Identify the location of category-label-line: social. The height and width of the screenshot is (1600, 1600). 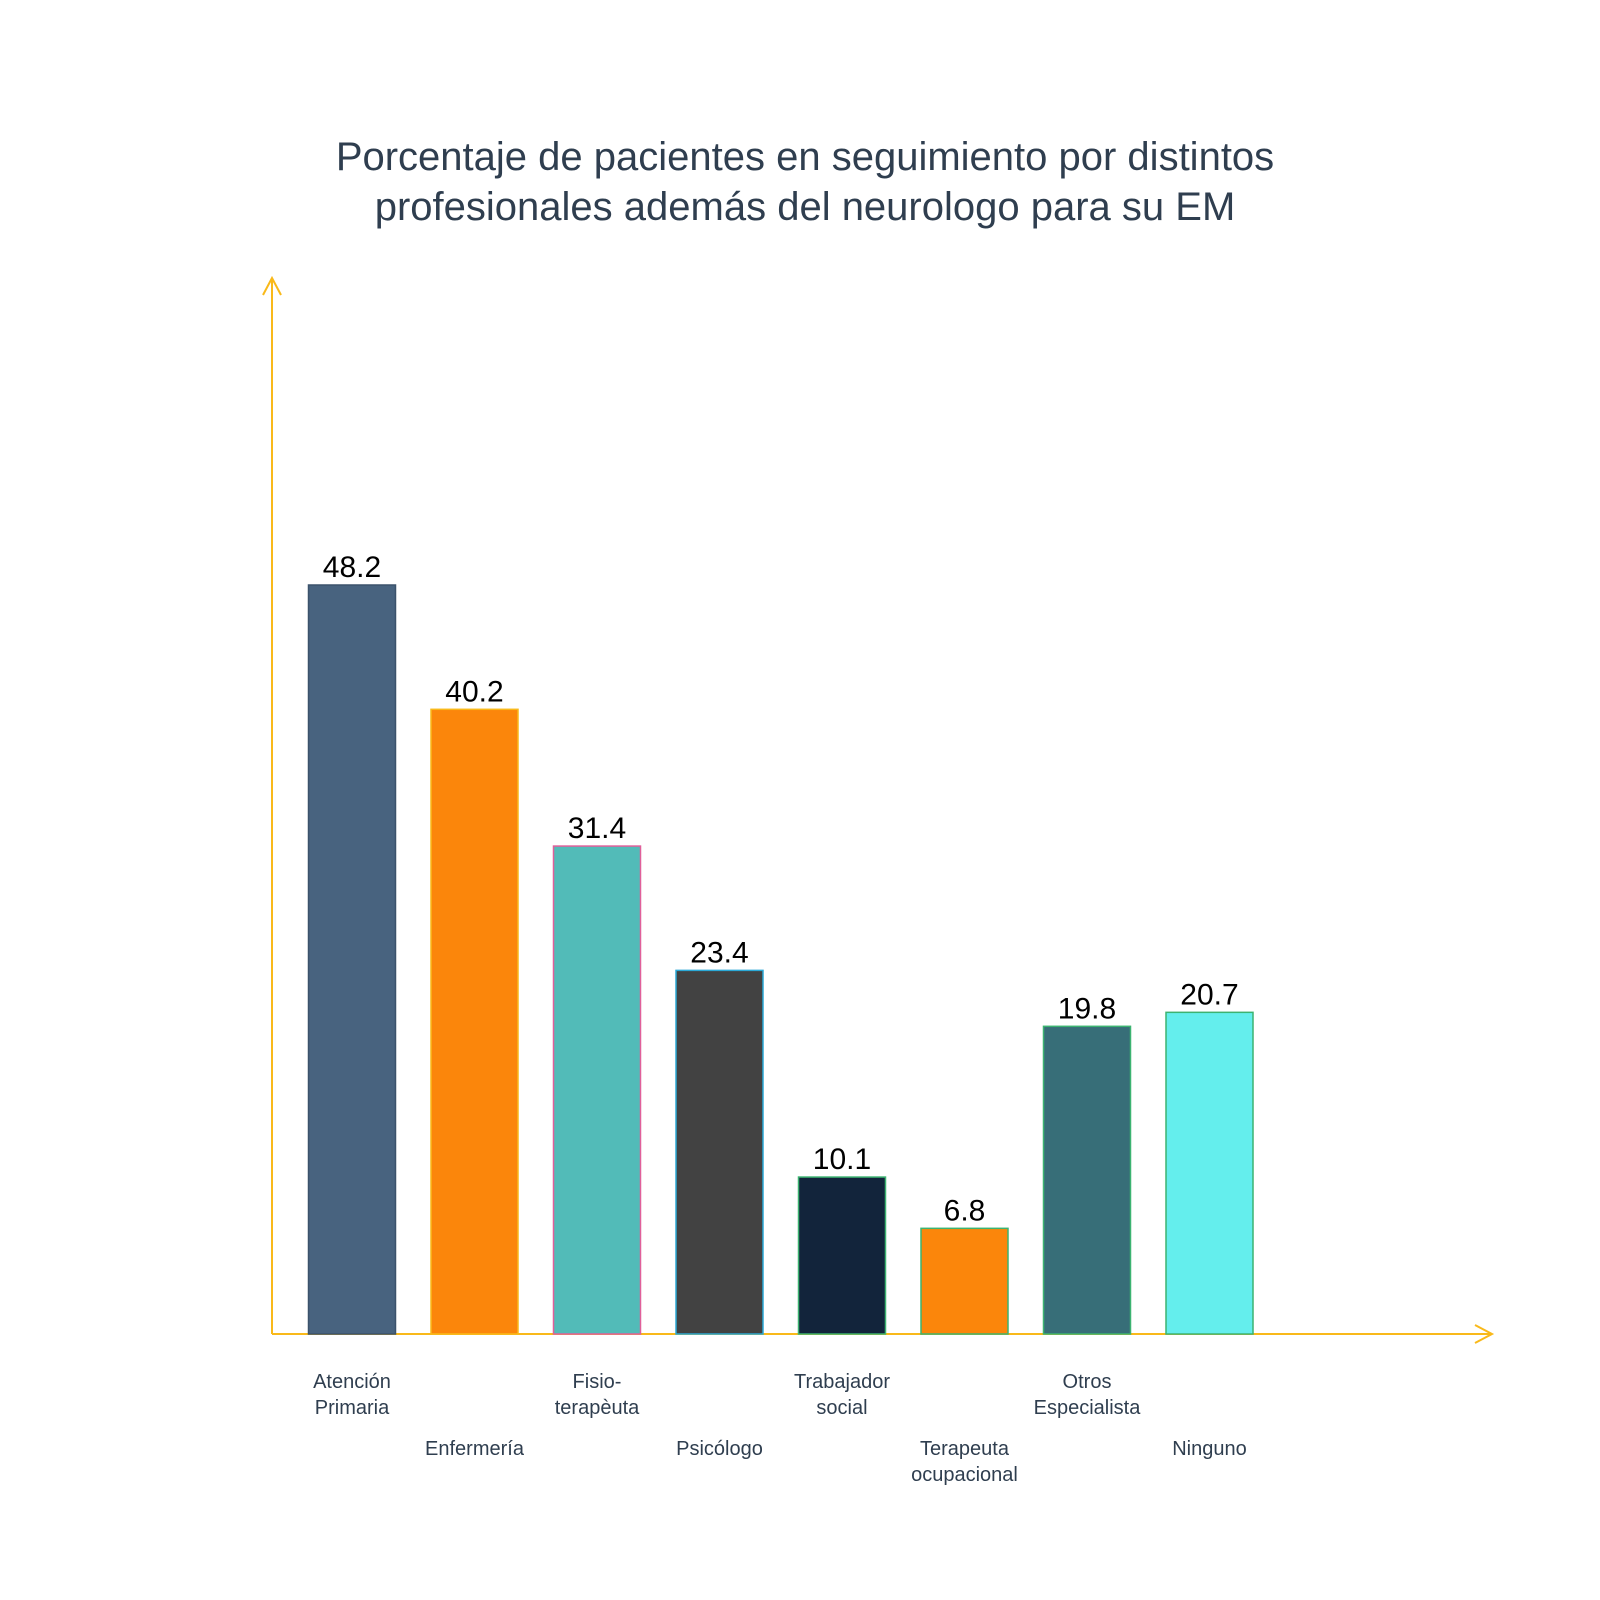
(841, 1408).